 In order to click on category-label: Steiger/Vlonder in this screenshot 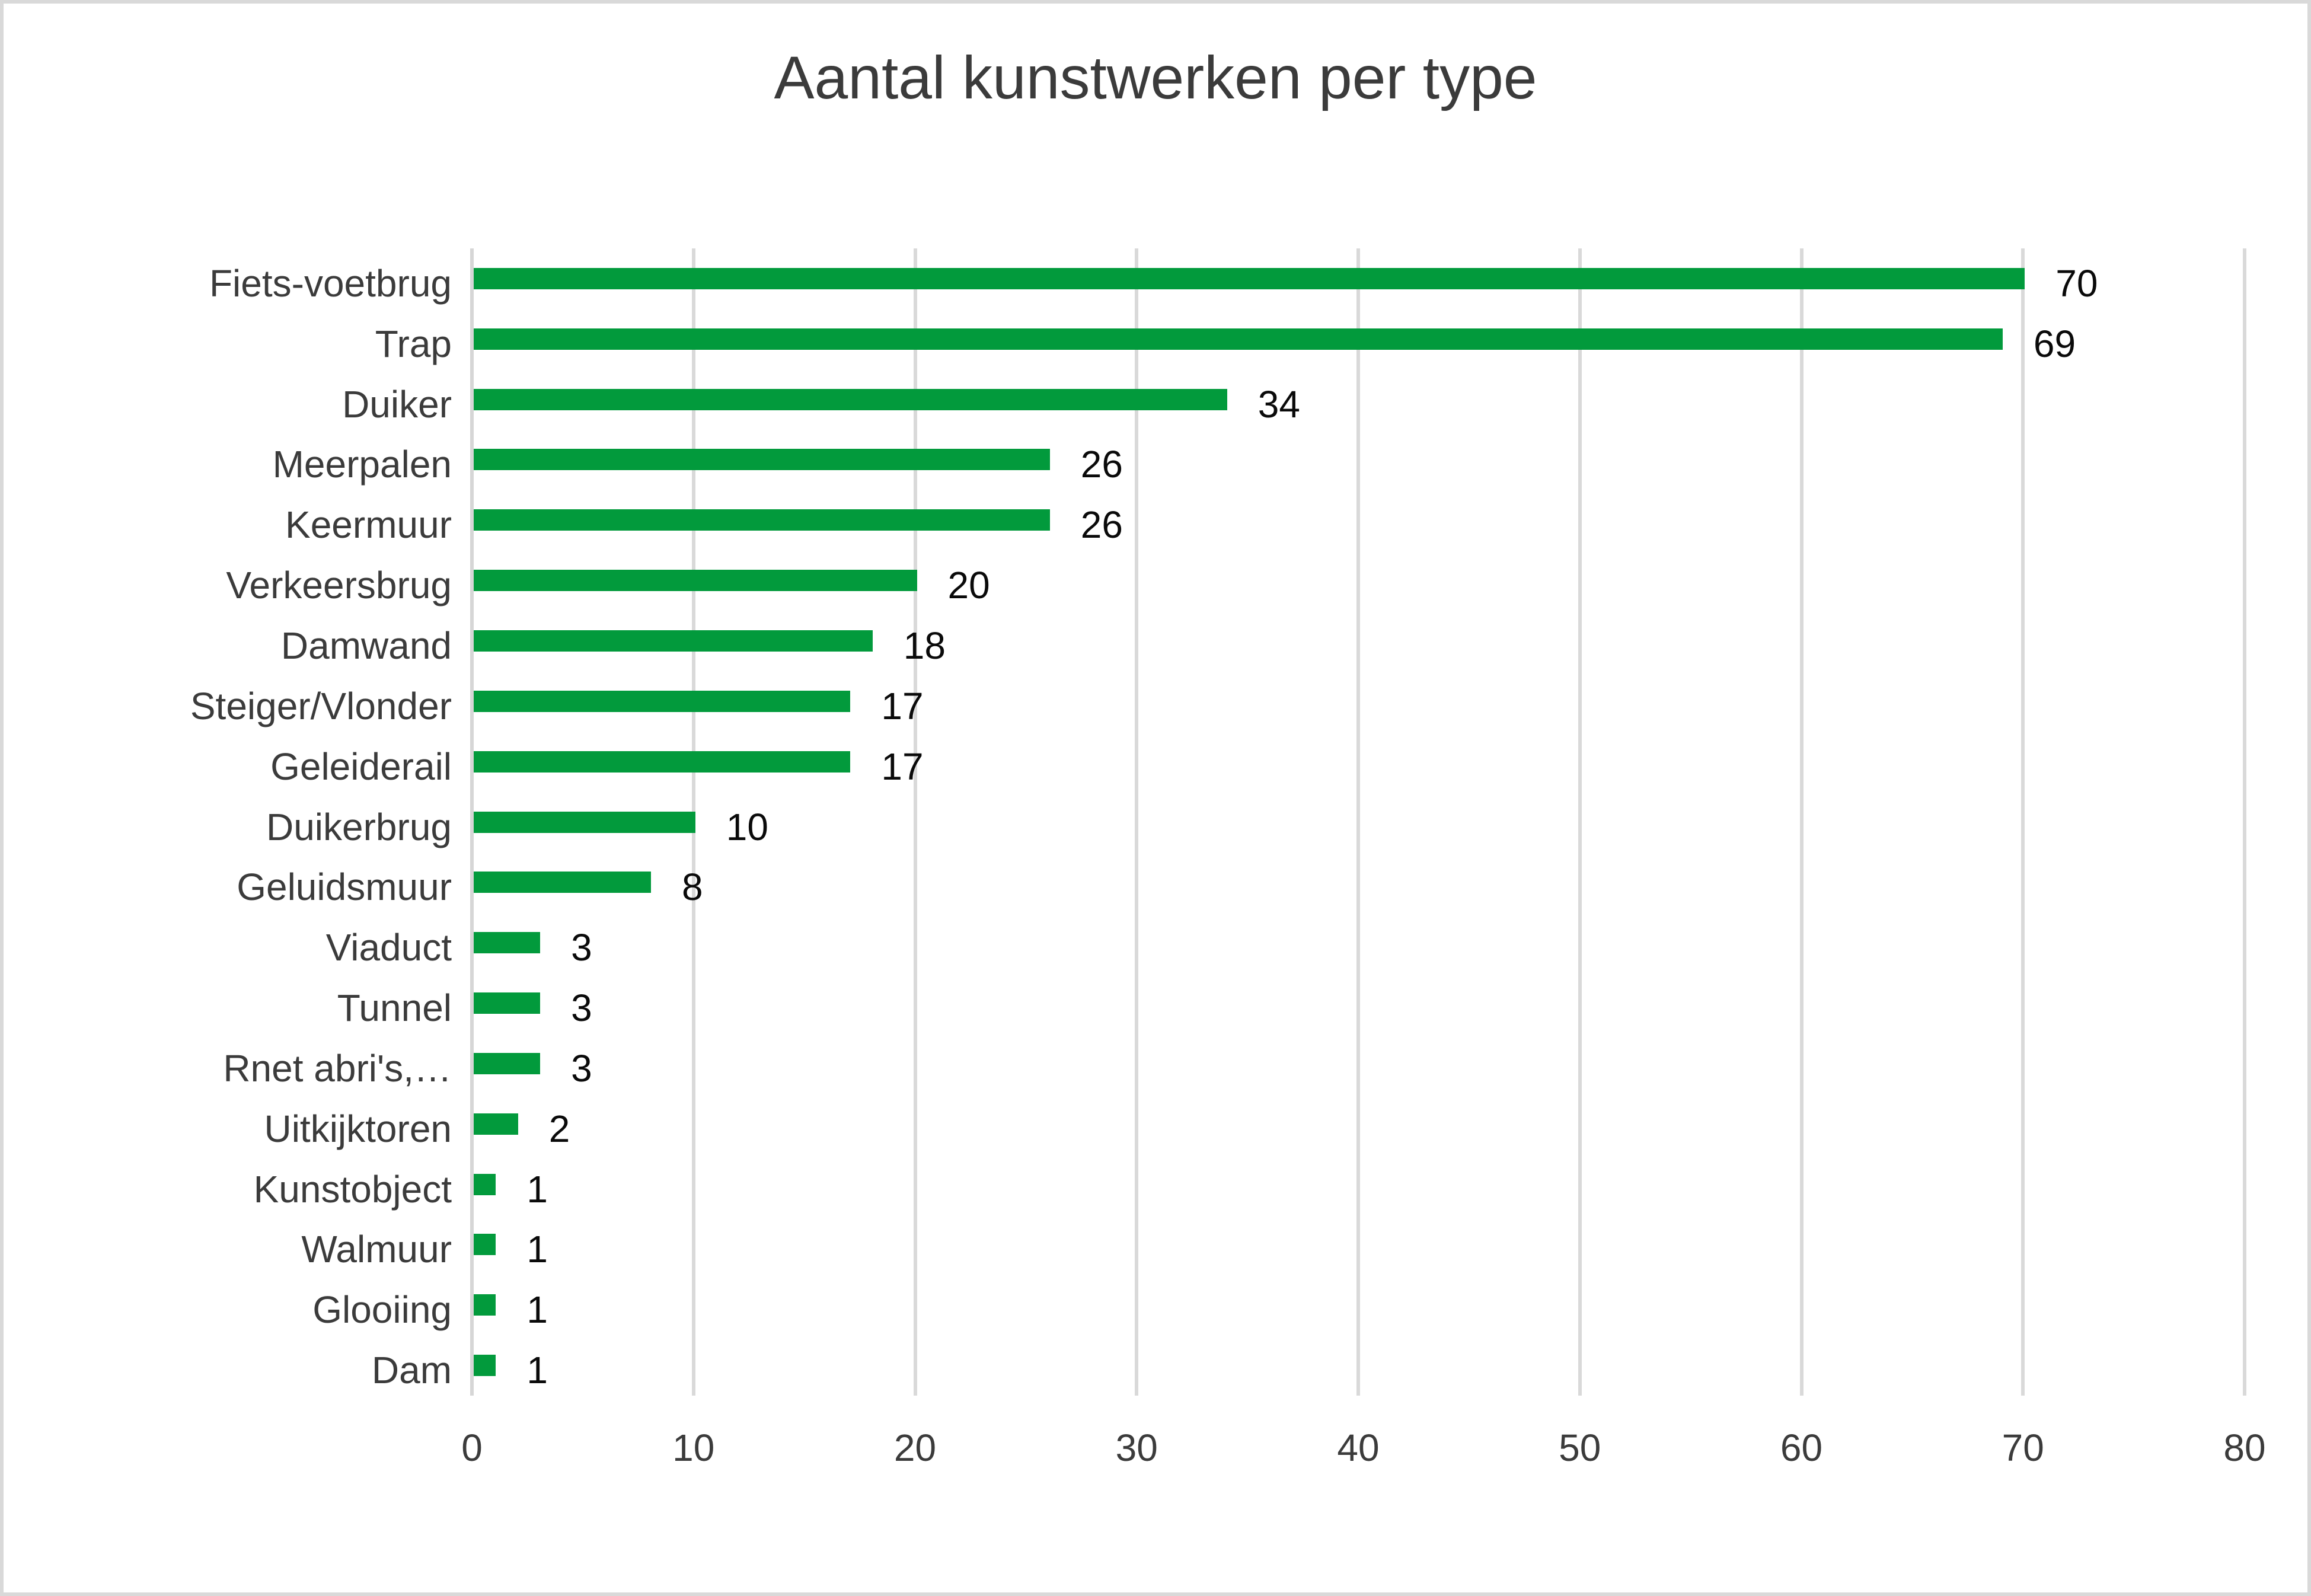, I will do `click(321, 705)`.